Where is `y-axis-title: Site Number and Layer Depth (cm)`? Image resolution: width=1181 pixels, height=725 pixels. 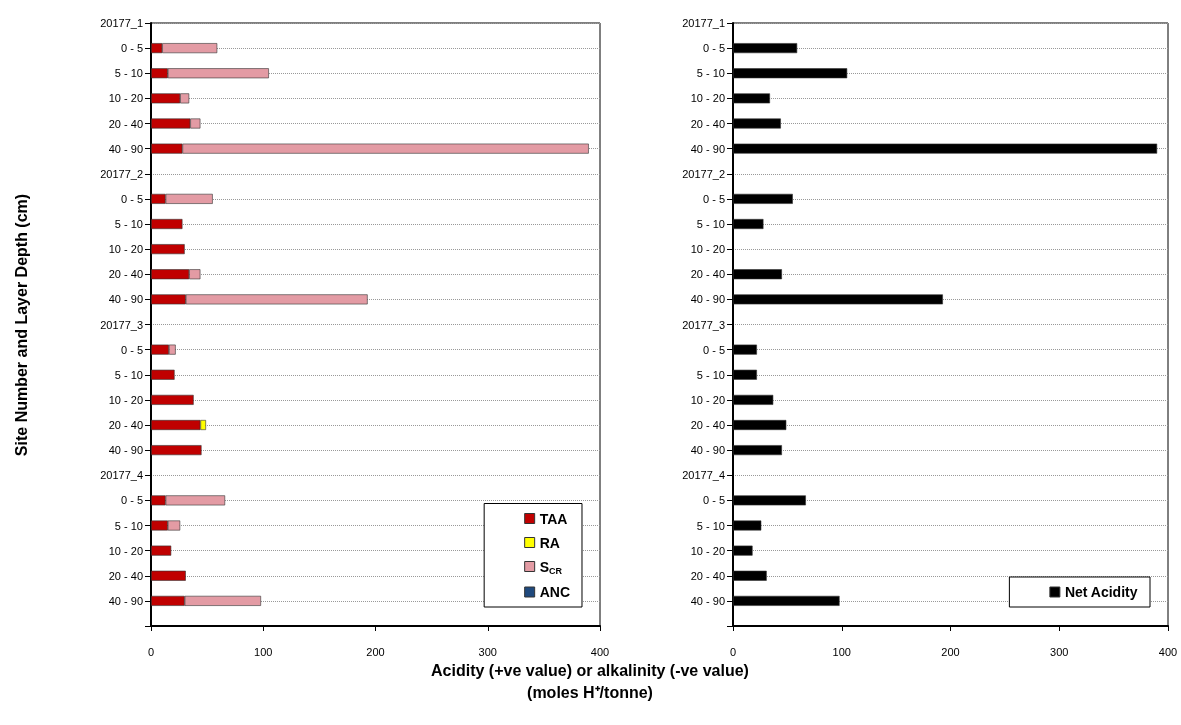
y-axis-title: Site Number and Layer Depth (cm) is located at coordinates (22, 325).